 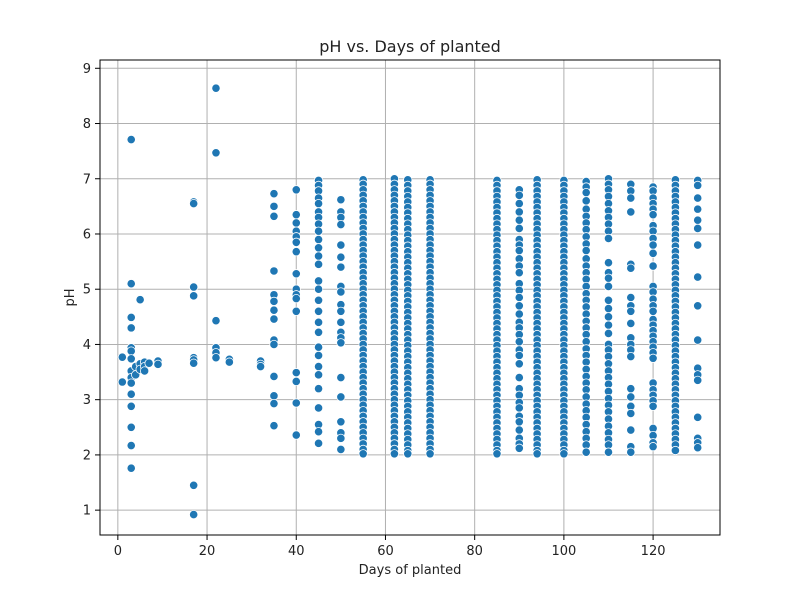 What do you see at coordinates (385, 551) in the screenshot?
I see `x-tick-label: 60` at bounding box center [385, 551].